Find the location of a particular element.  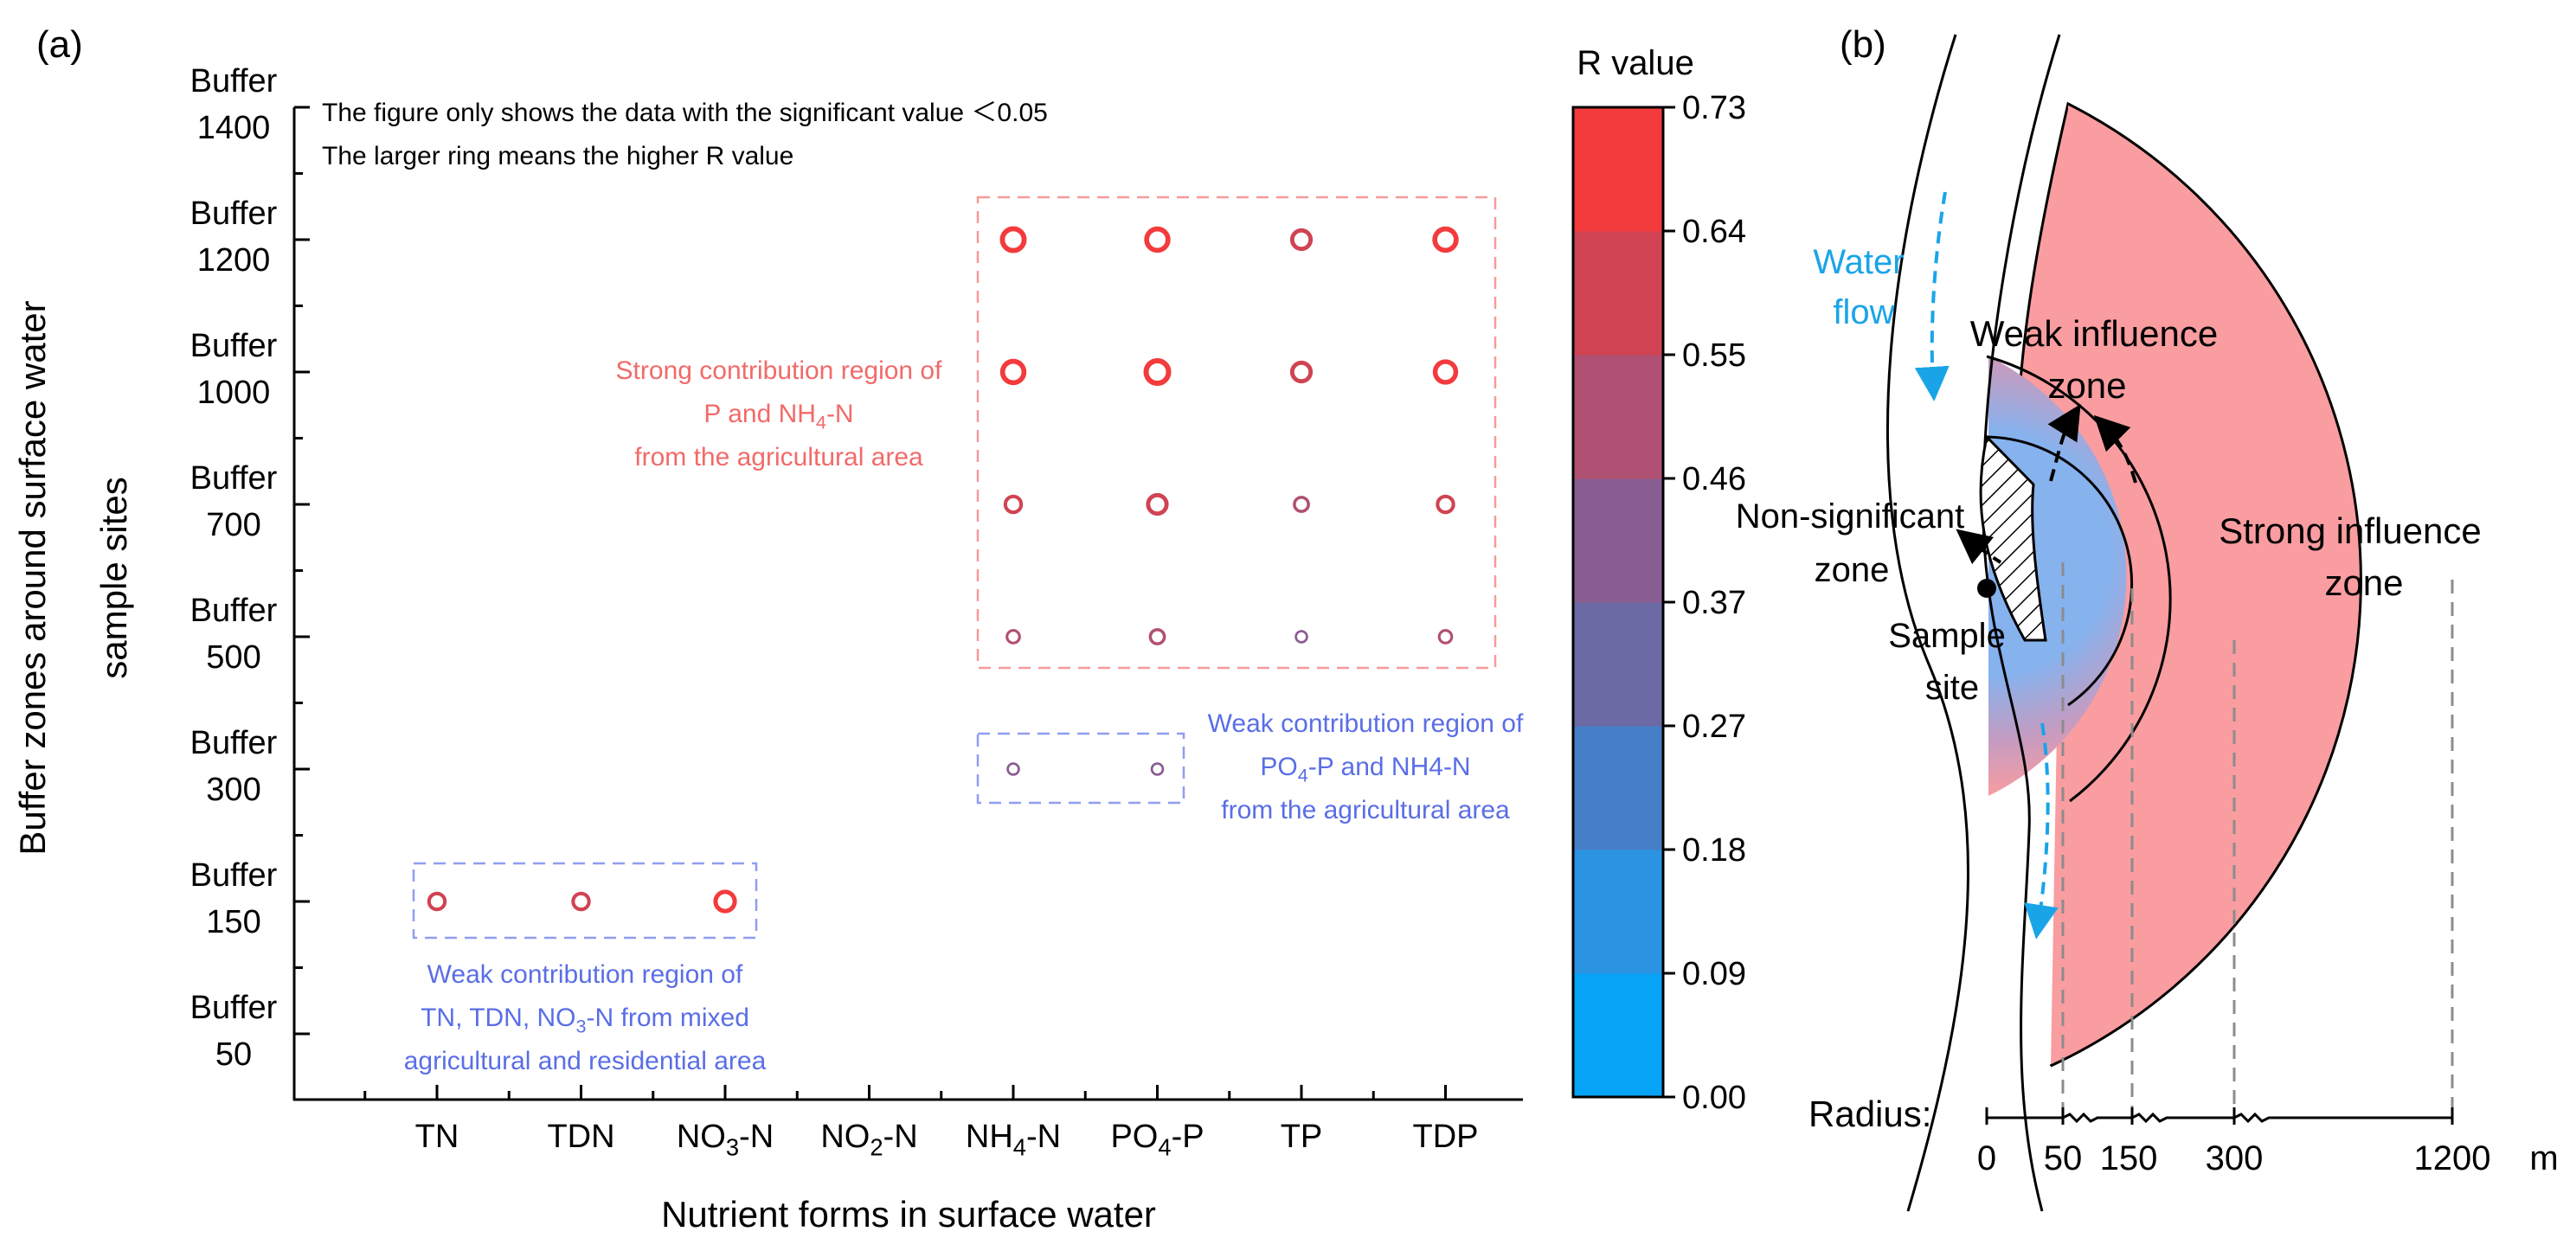

x-tick-label: PO4-P is located at coordinates (1157, 1140).